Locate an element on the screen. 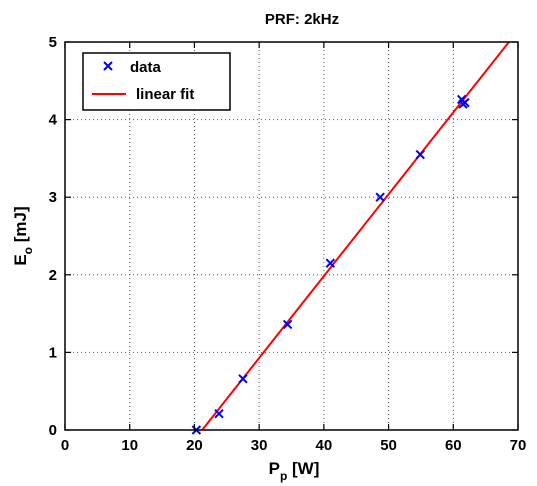 This screenshot has height=486, width=537. y-tick-label: 0 is located at coordinates (53, 430).